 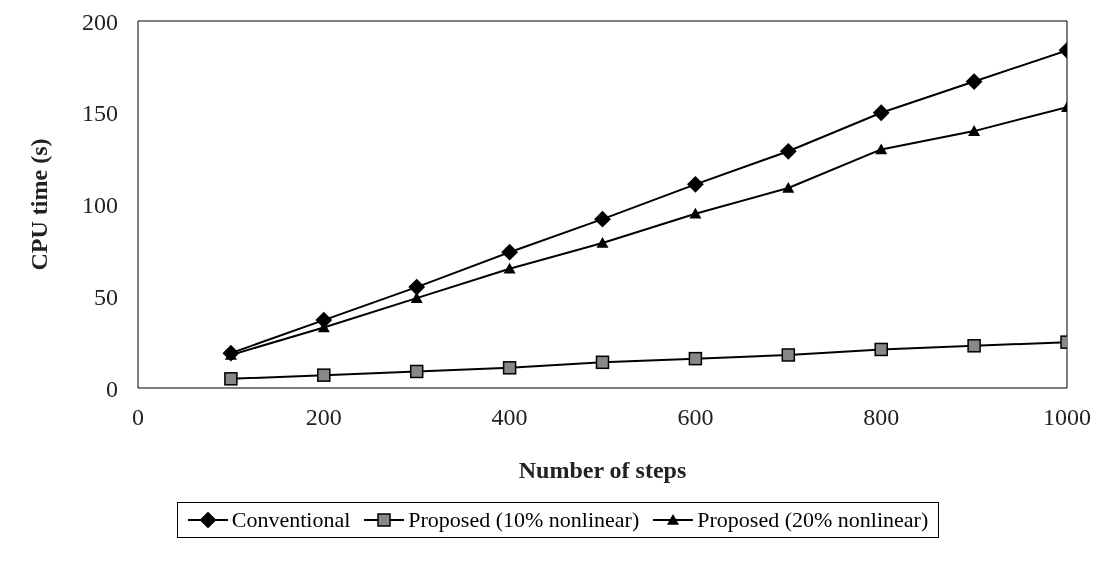 What do you see at coordinates (509, 417) in the screenshot?
I see `x-tick-label: 400` at bounding box center [509, 417].